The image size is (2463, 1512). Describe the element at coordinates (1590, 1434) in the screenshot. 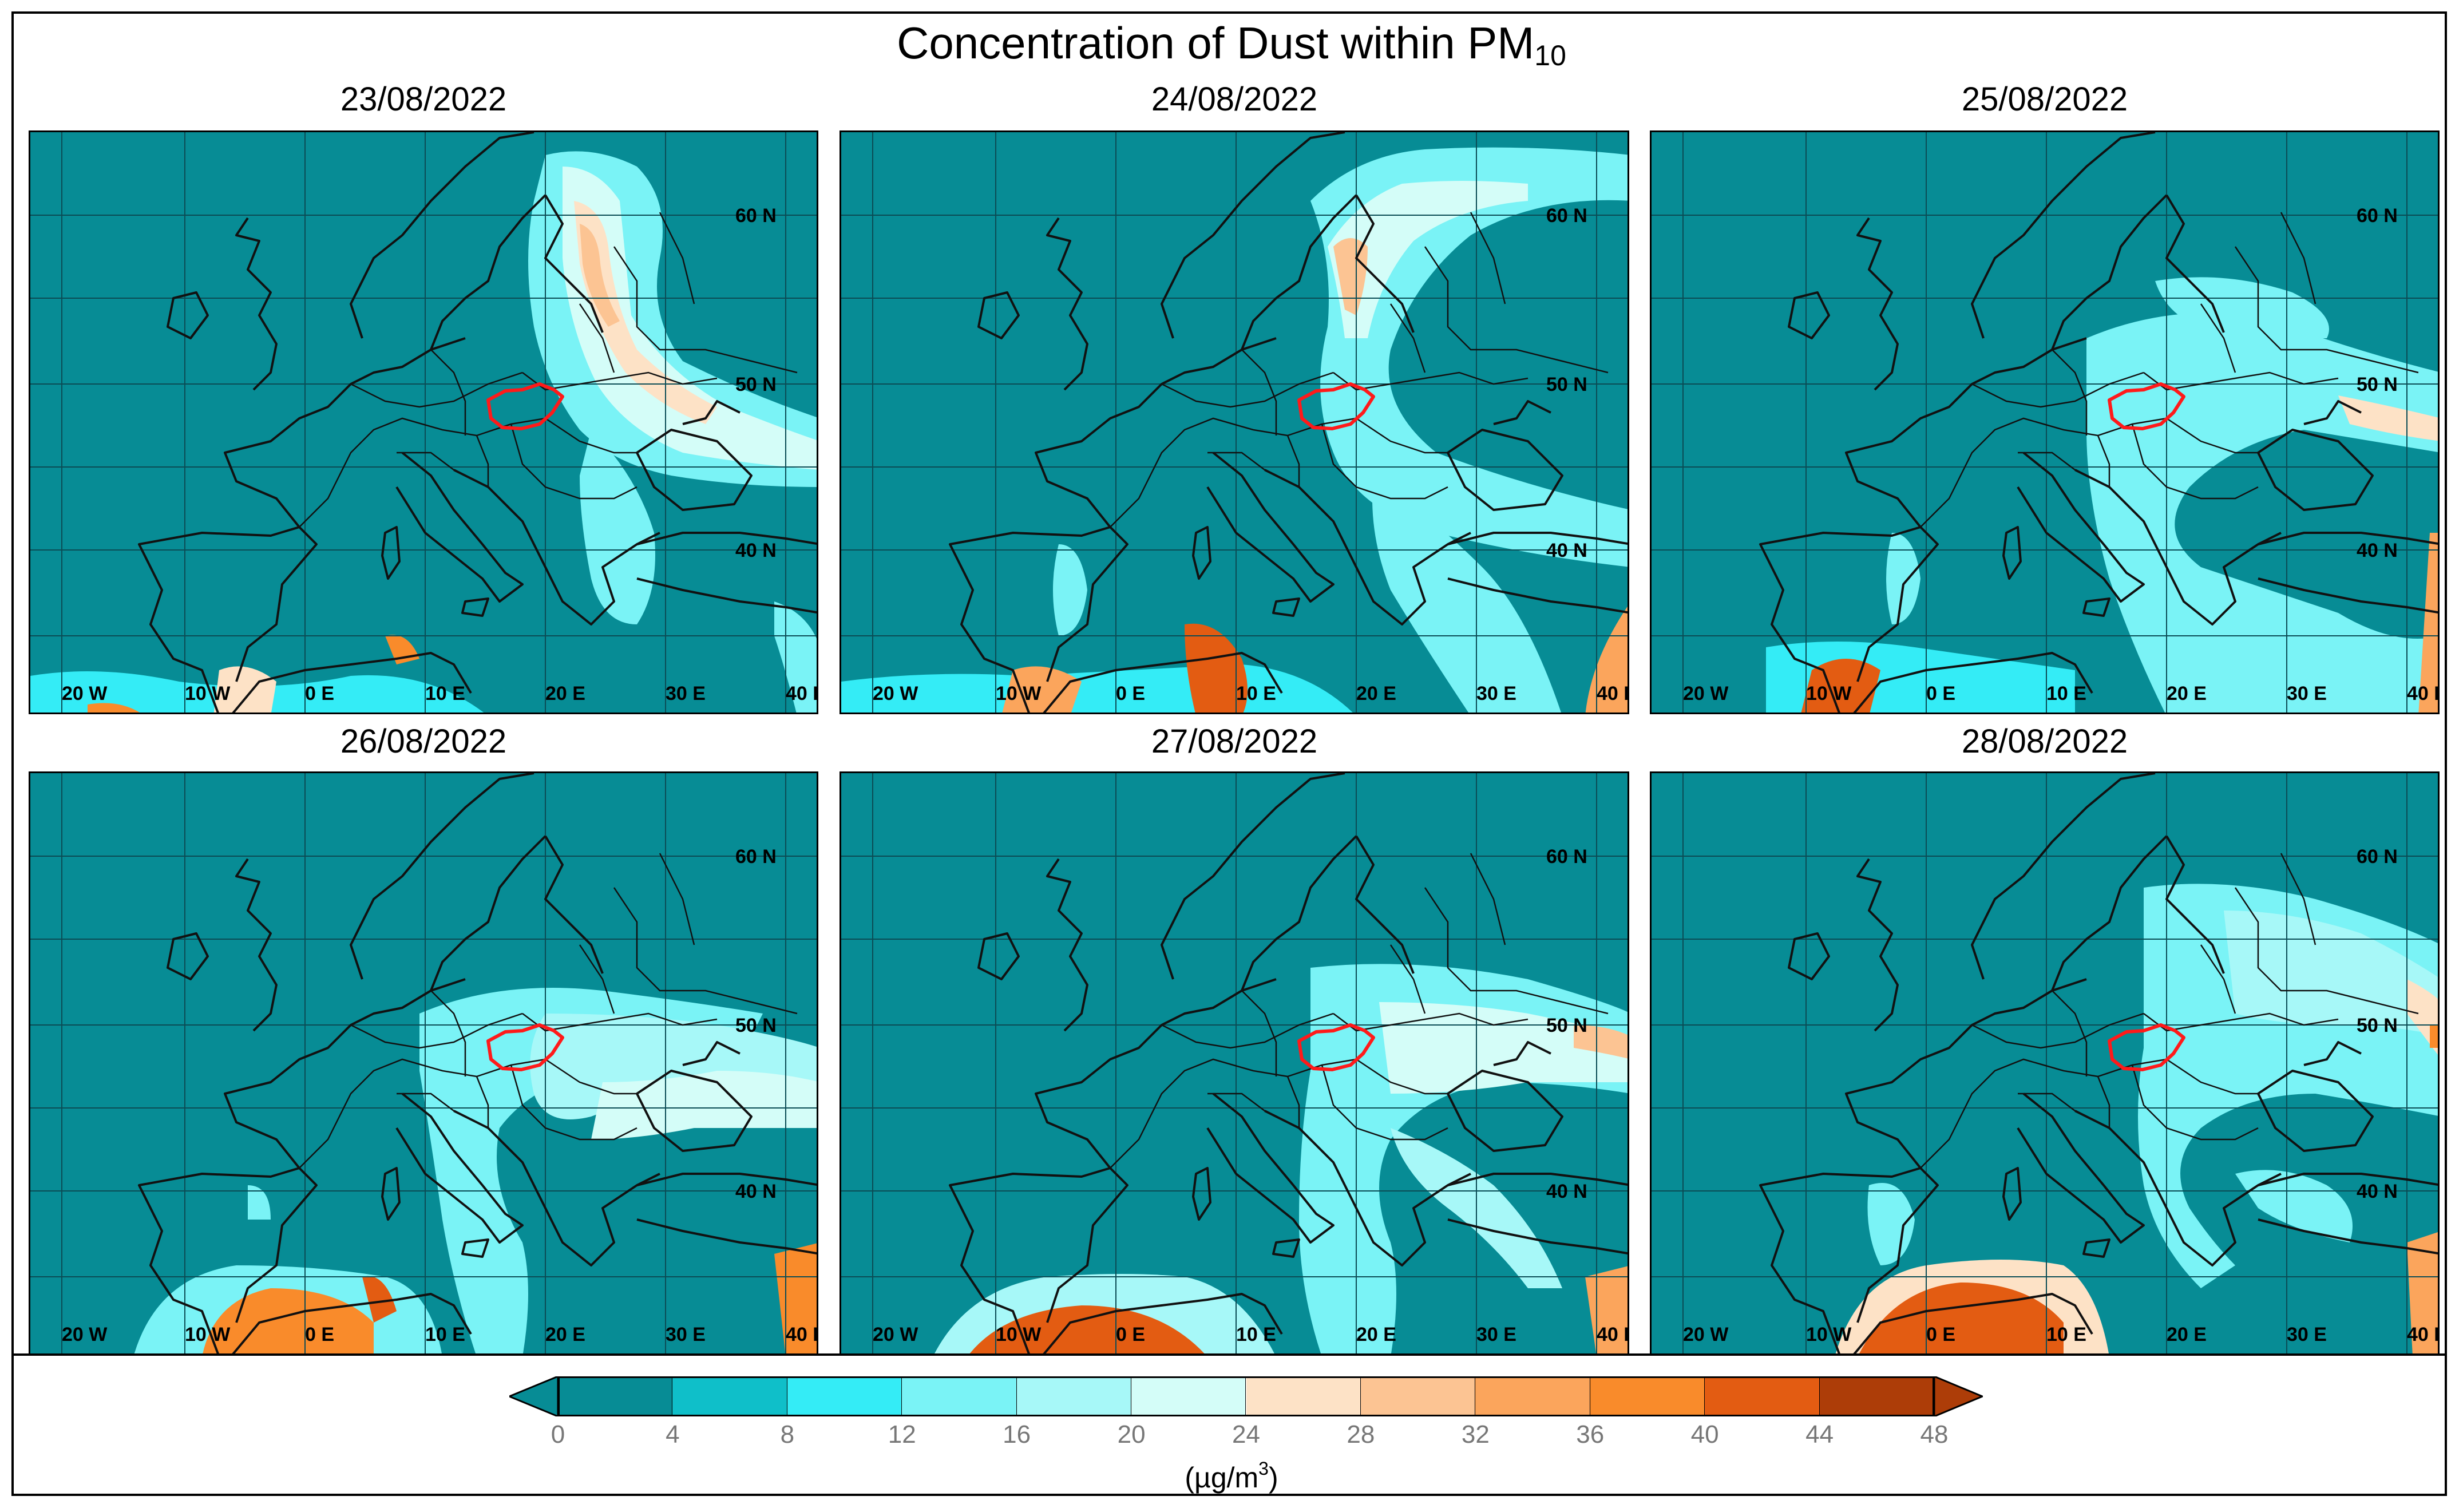

I see `colorbar-tick-label: 36` at that location.